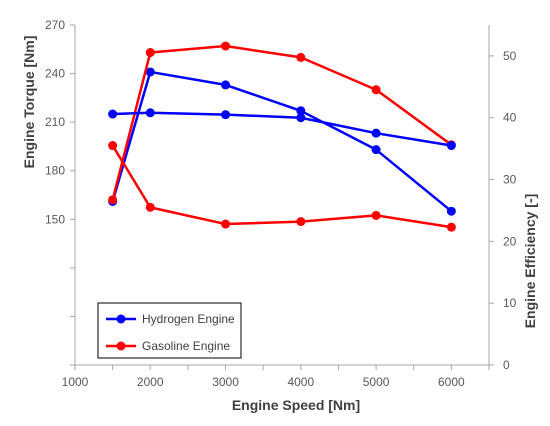 This screenshot has width=550, height=426. Describe the element at coordinates (376, 382) in the screenshot. I see `x-tick-label: 5000` at that location.